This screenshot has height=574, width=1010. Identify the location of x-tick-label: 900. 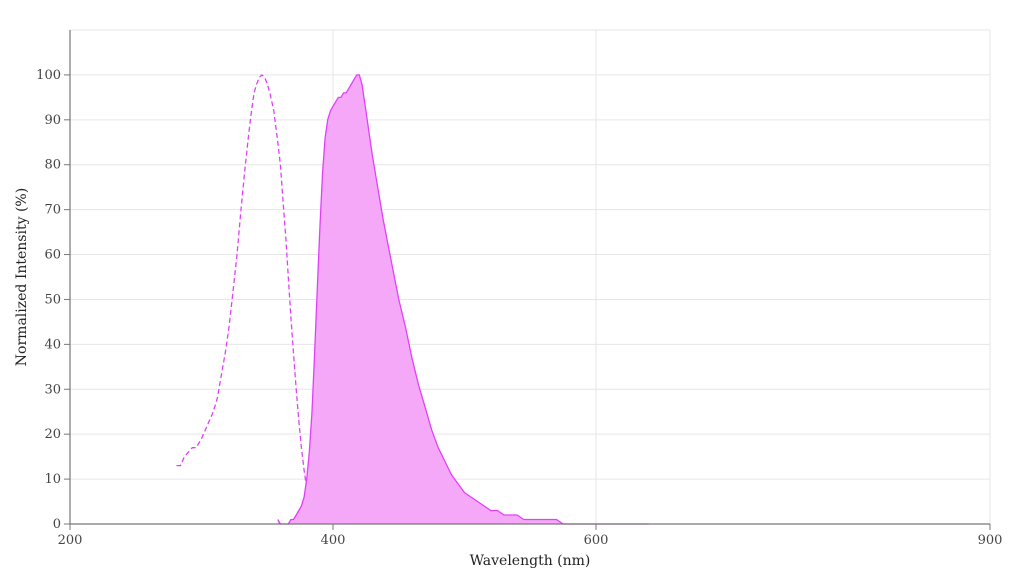
(990, 540).